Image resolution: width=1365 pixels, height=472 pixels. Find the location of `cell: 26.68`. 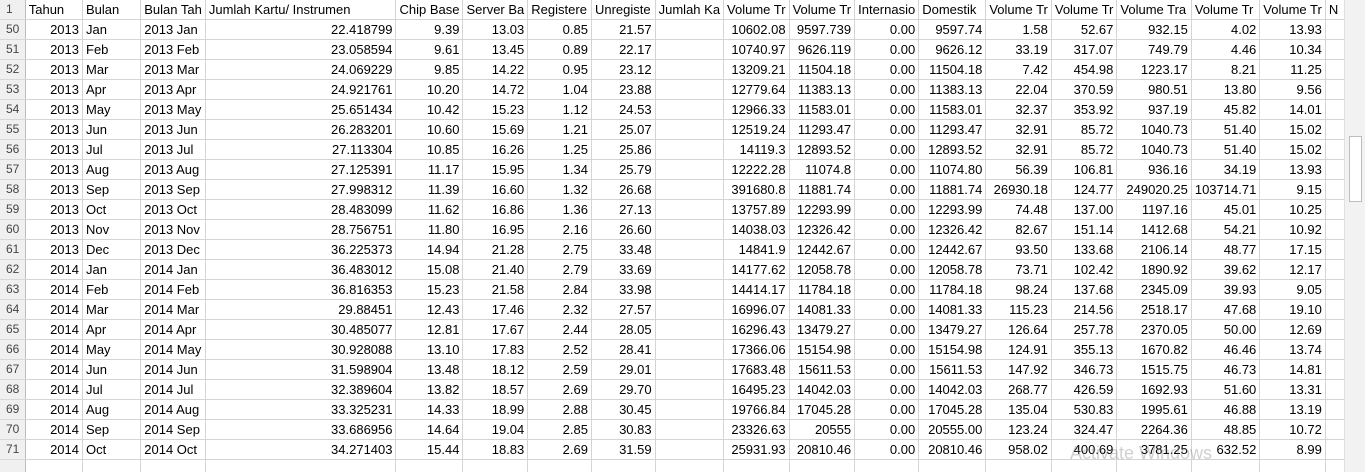

cell: 26.68 is located at coordinates (623, 189).